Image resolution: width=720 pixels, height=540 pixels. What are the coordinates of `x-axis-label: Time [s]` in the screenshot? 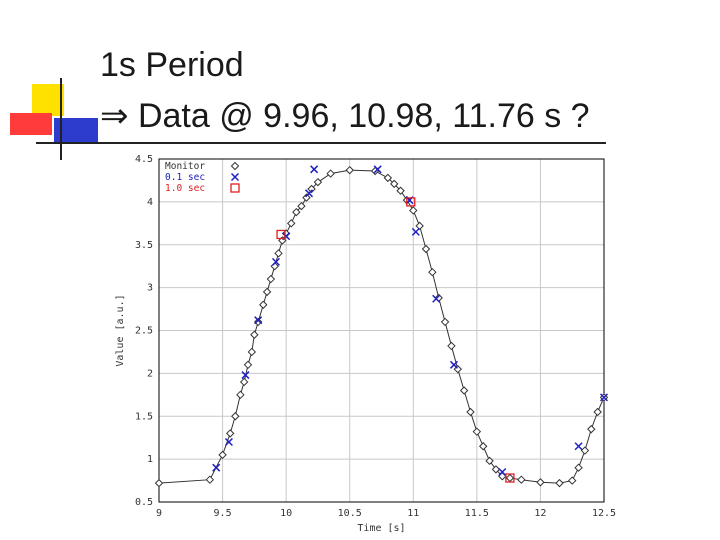 It's located at (381, 528).